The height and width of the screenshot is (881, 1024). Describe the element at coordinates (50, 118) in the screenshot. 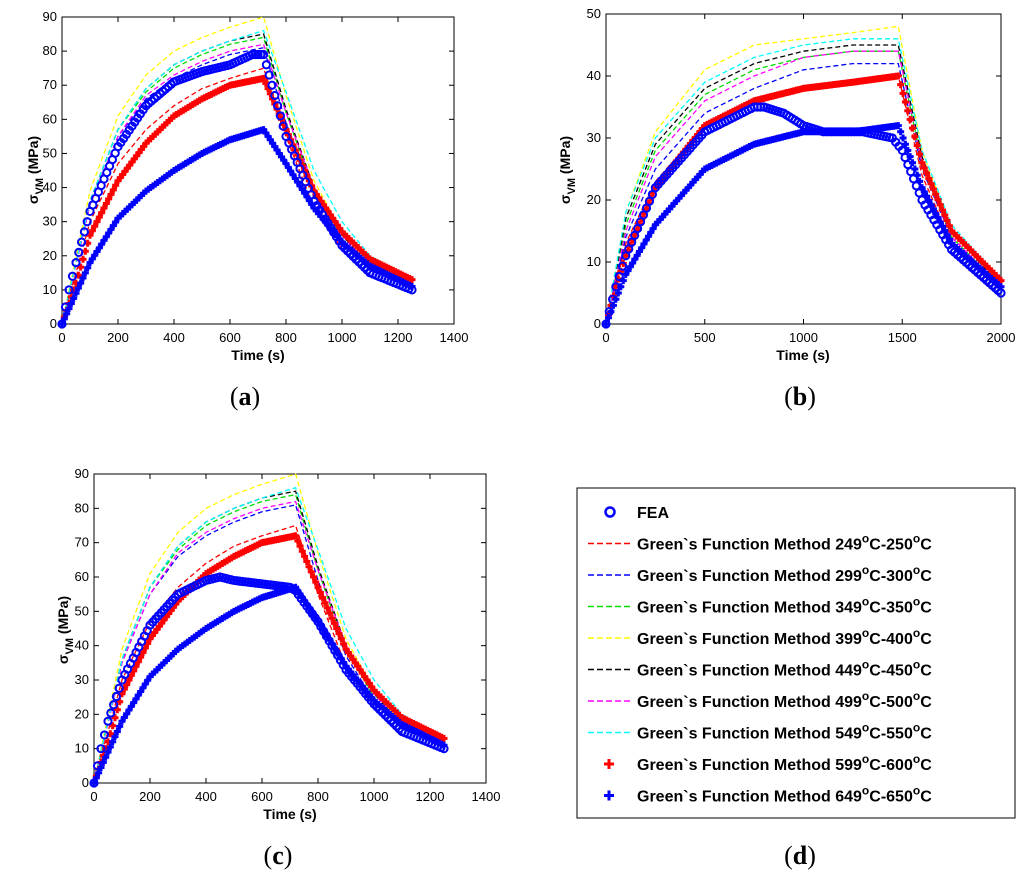

I see `y-tick-label: 60` at that location.